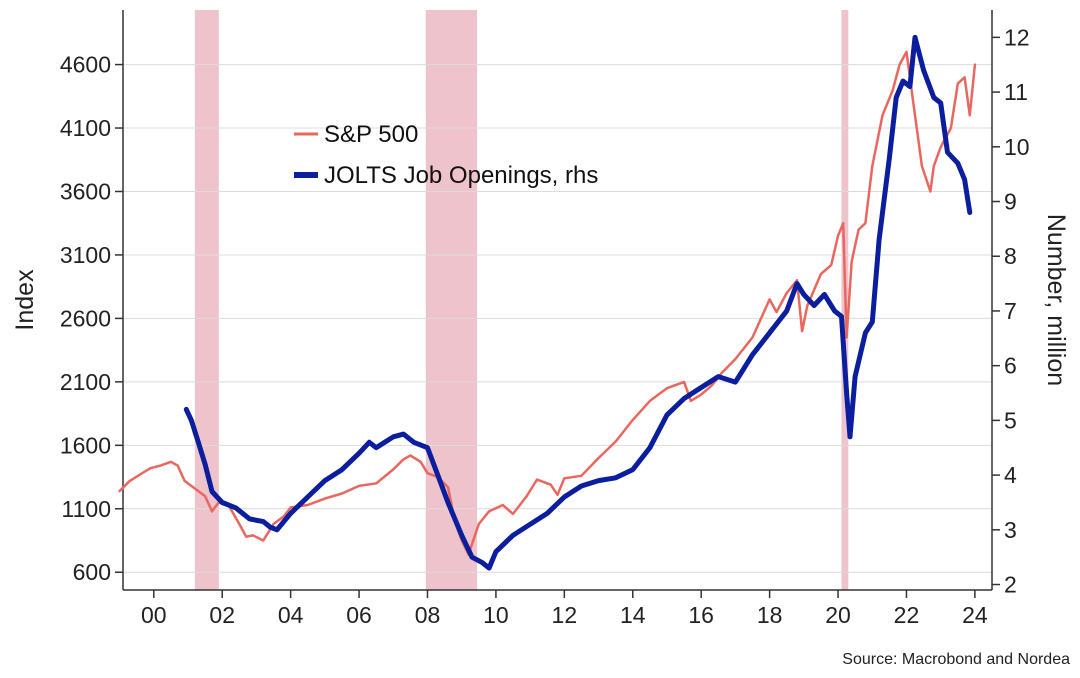 The width and height of the screenshot is (1080, 678). Describe the element at coordinates (1010, 202) in the screenshot. I see `y-right-tick-label: 9` at that location.